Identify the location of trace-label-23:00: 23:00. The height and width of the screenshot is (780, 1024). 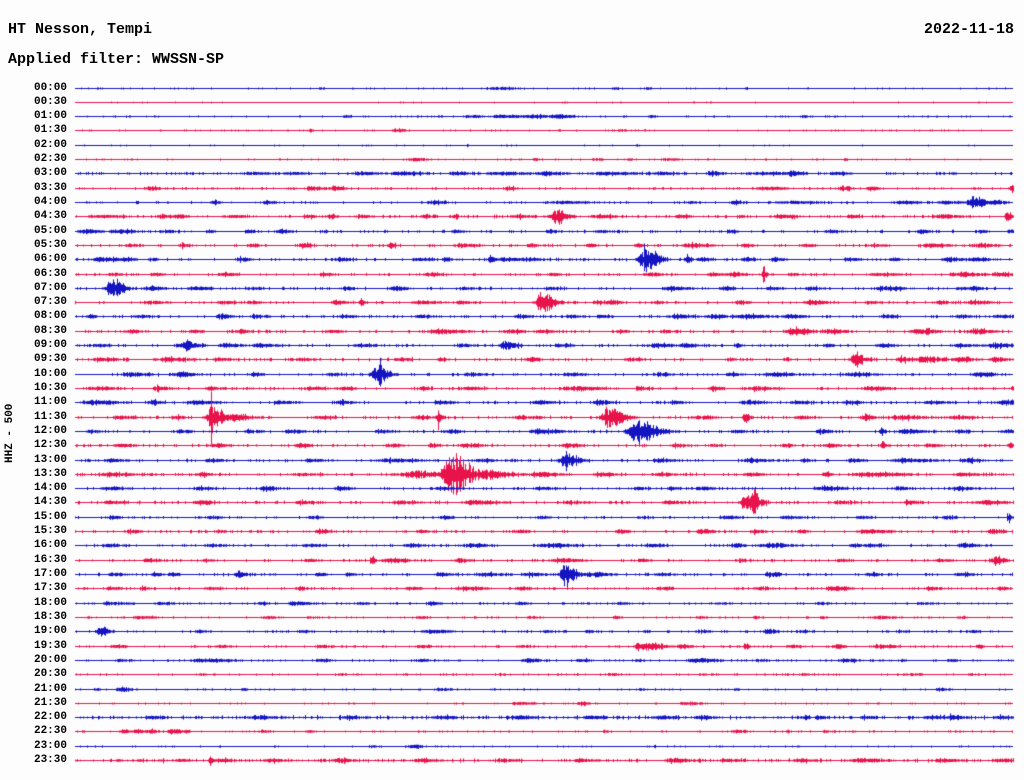
(50, 746).